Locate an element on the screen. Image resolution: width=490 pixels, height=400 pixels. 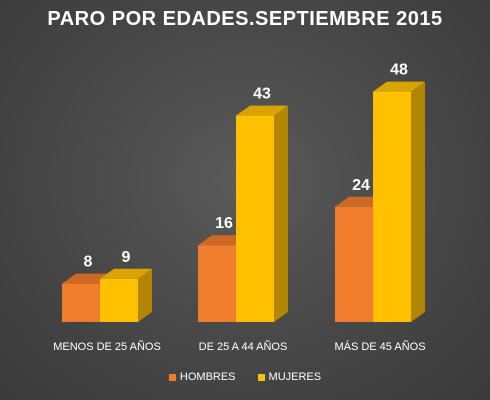
category-label-3: MÁS DE 45 AÑOS is located at coordinates (379, 346).